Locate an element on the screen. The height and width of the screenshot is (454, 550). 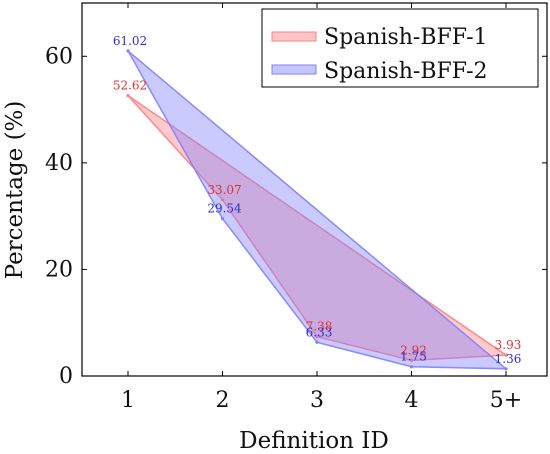
data-label-s2-3: 6.33 is located at coordinates (319, 332).